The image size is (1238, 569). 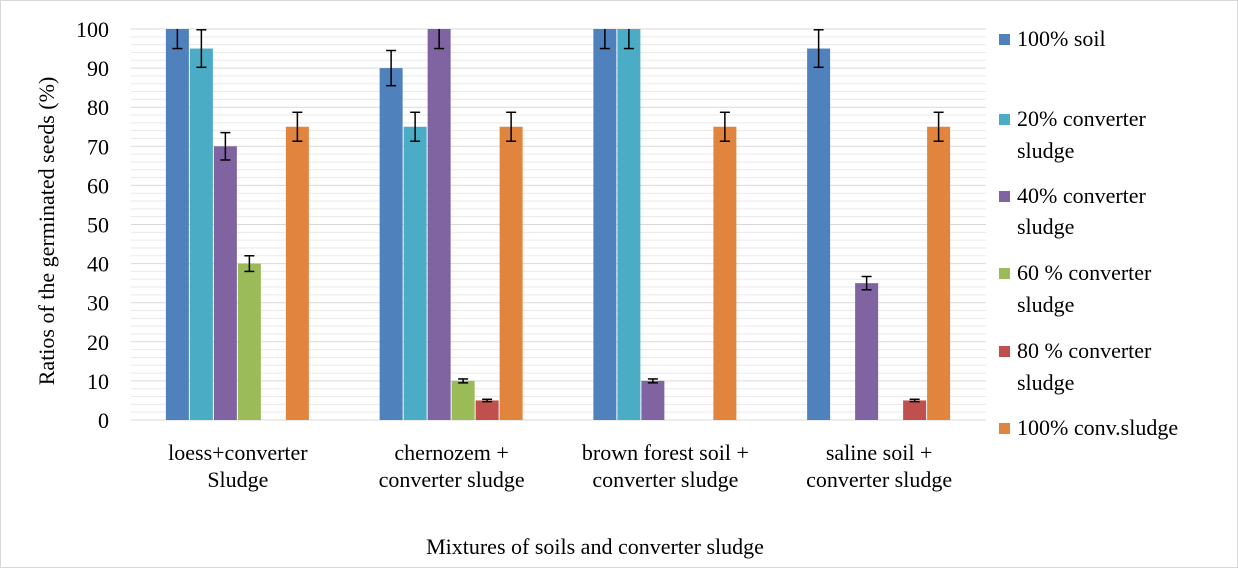 I want to click on y-tick-label: 20, so click(x=98, y=342).